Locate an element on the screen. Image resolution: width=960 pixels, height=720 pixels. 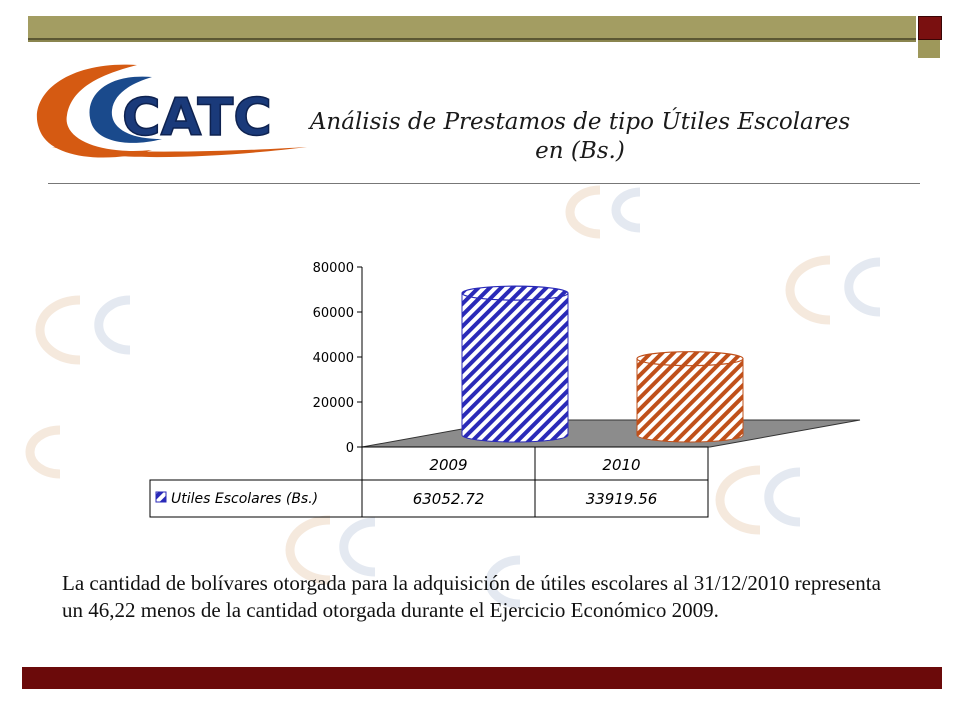
title-divider is located at coordinates (484, 183).